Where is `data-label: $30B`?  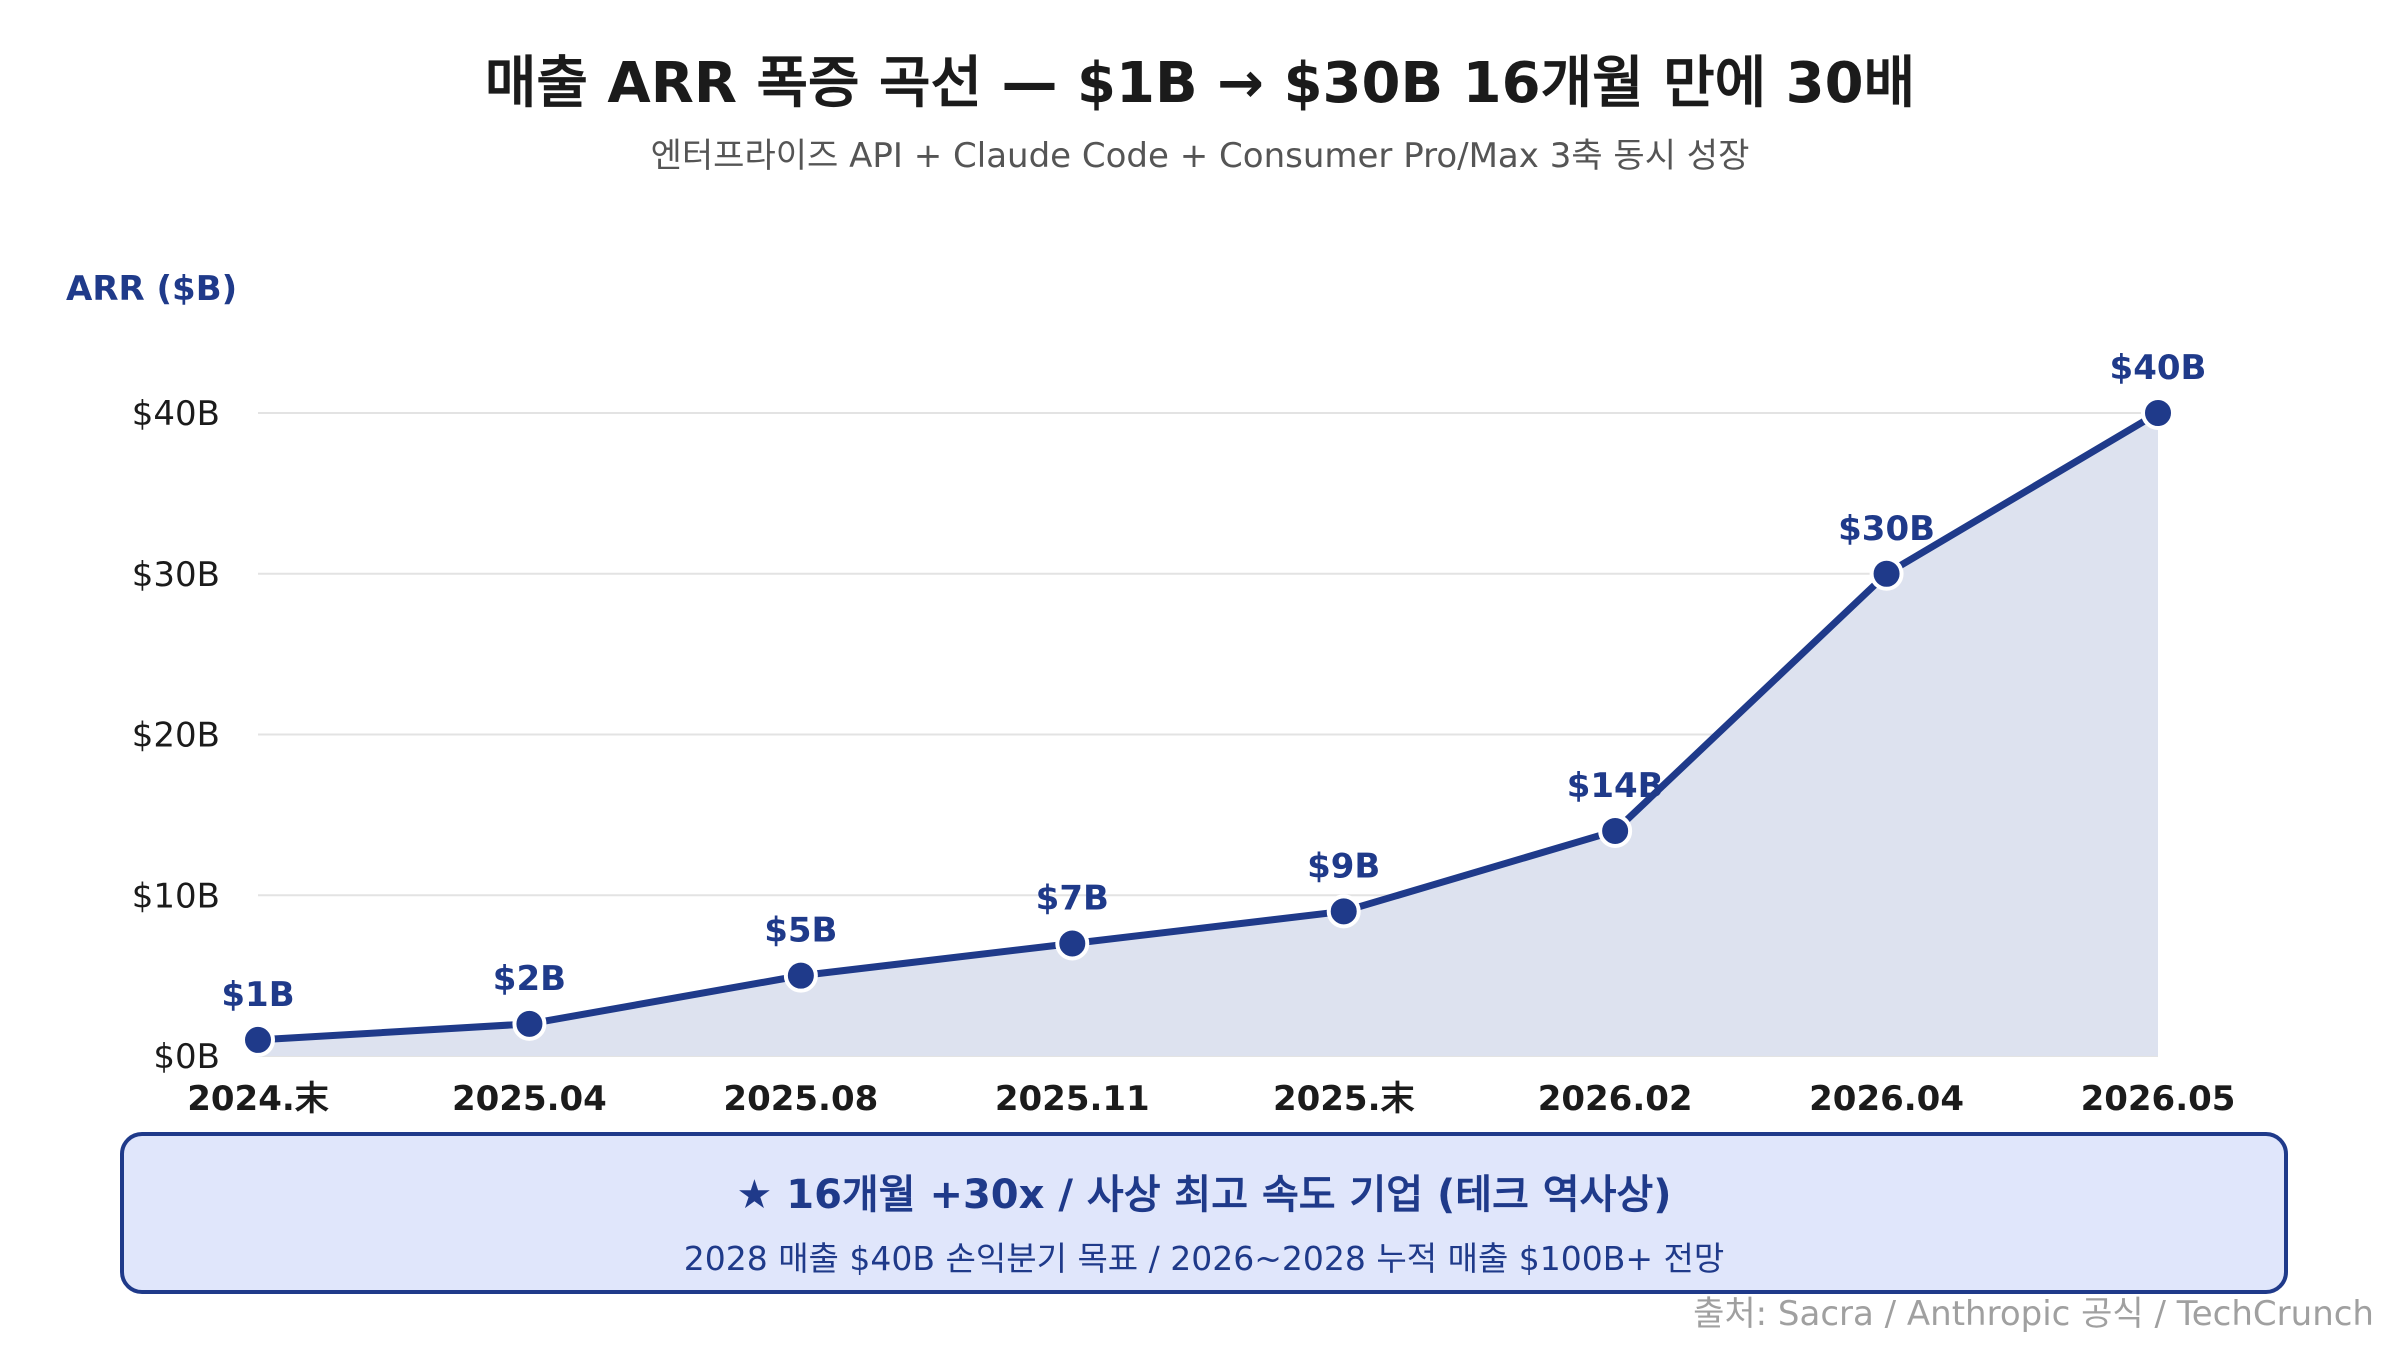 data-label: $30B is located at coordinates (1886, 529).